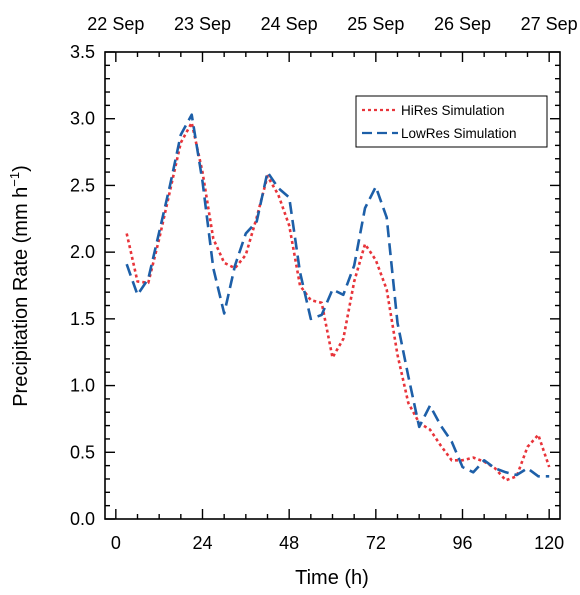 This screenshot has height=595, width=580. Describe the element at coordinates (376, 543) in the screenshot. I see `x-tick-label: 72` at that location.